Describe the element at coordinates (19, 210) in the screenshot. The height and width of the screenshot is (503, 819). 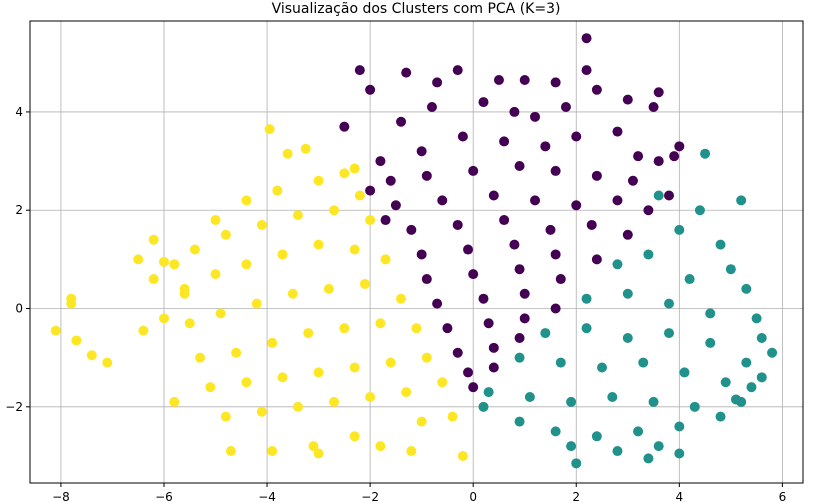
I see `y-tick-label: 2` at that location.